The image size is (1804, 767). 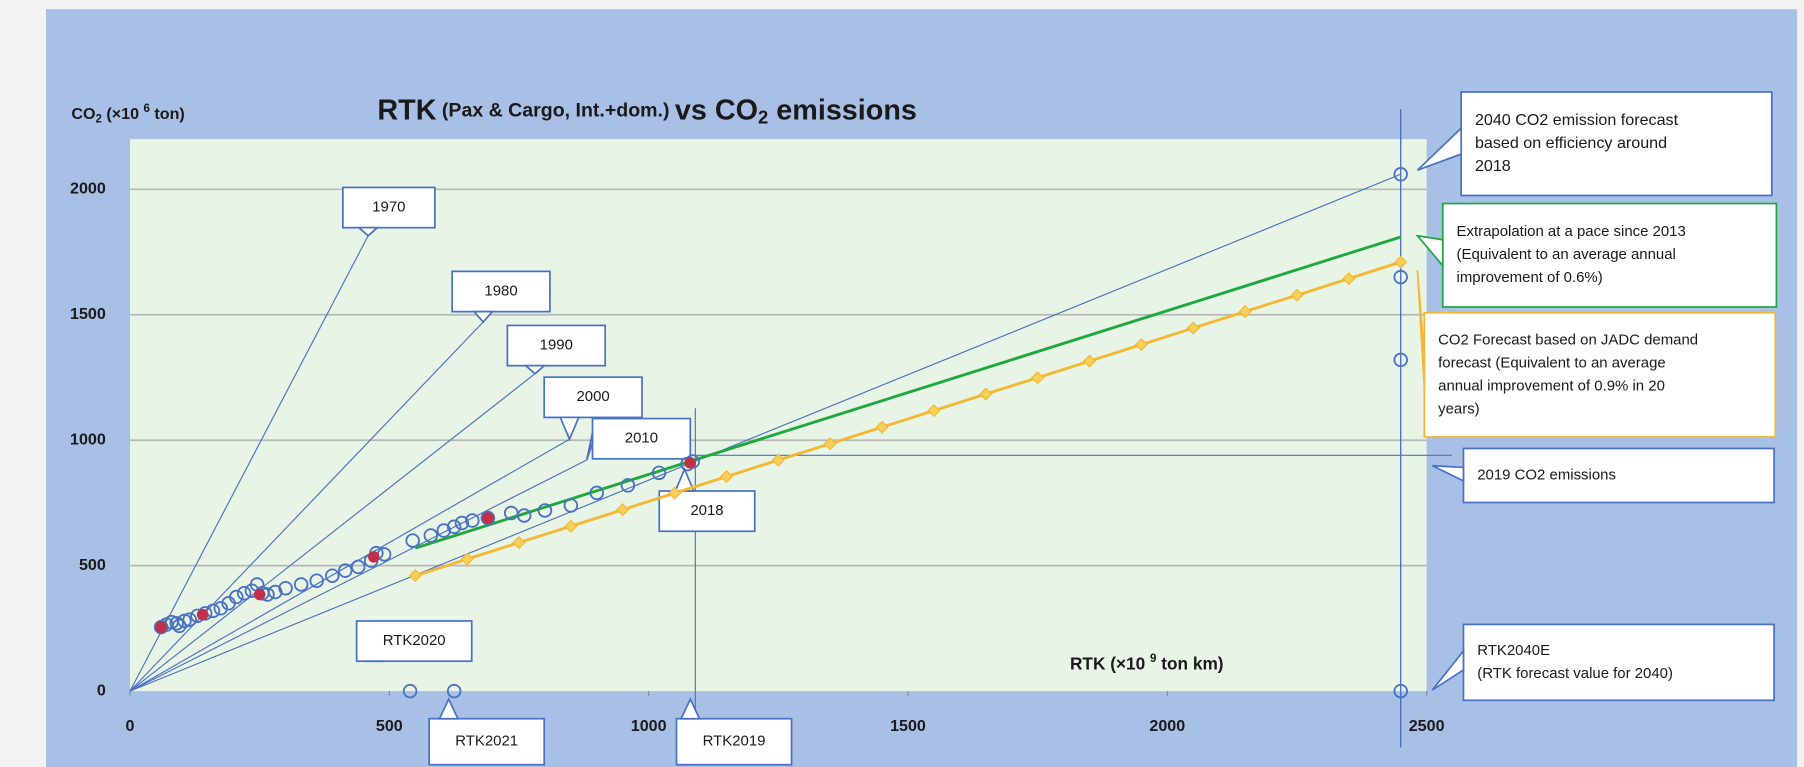 I want to click on label-part: ton), so click(x=167, y=114).